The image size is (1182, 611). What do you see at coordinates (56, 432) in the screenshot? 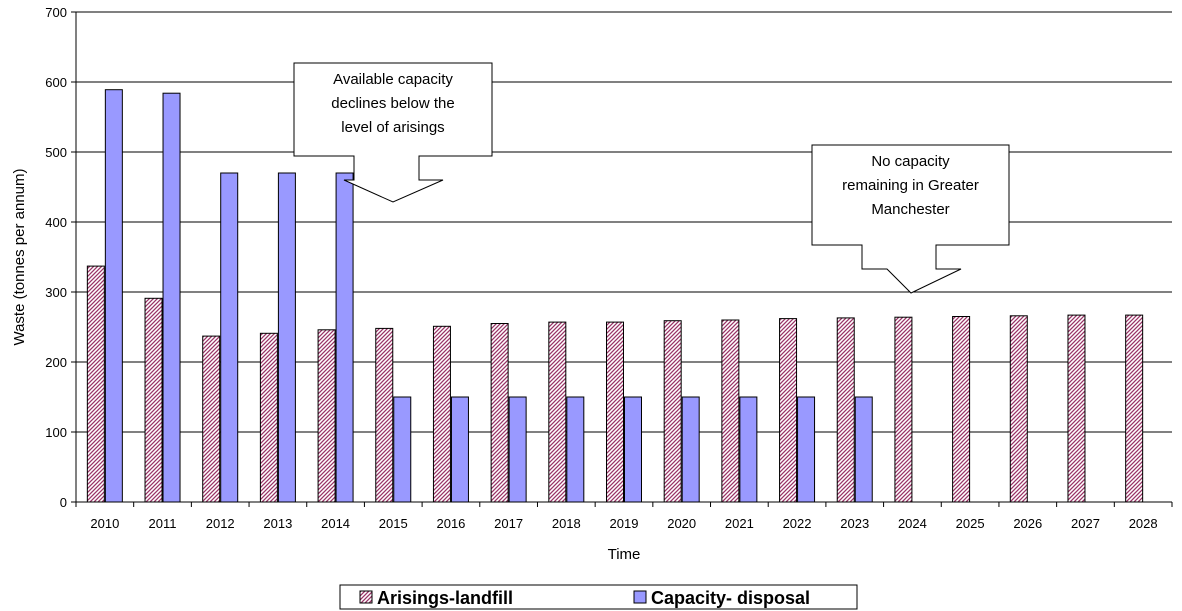
I see `y-tick-label: 100` at bounding box center [56, 432].